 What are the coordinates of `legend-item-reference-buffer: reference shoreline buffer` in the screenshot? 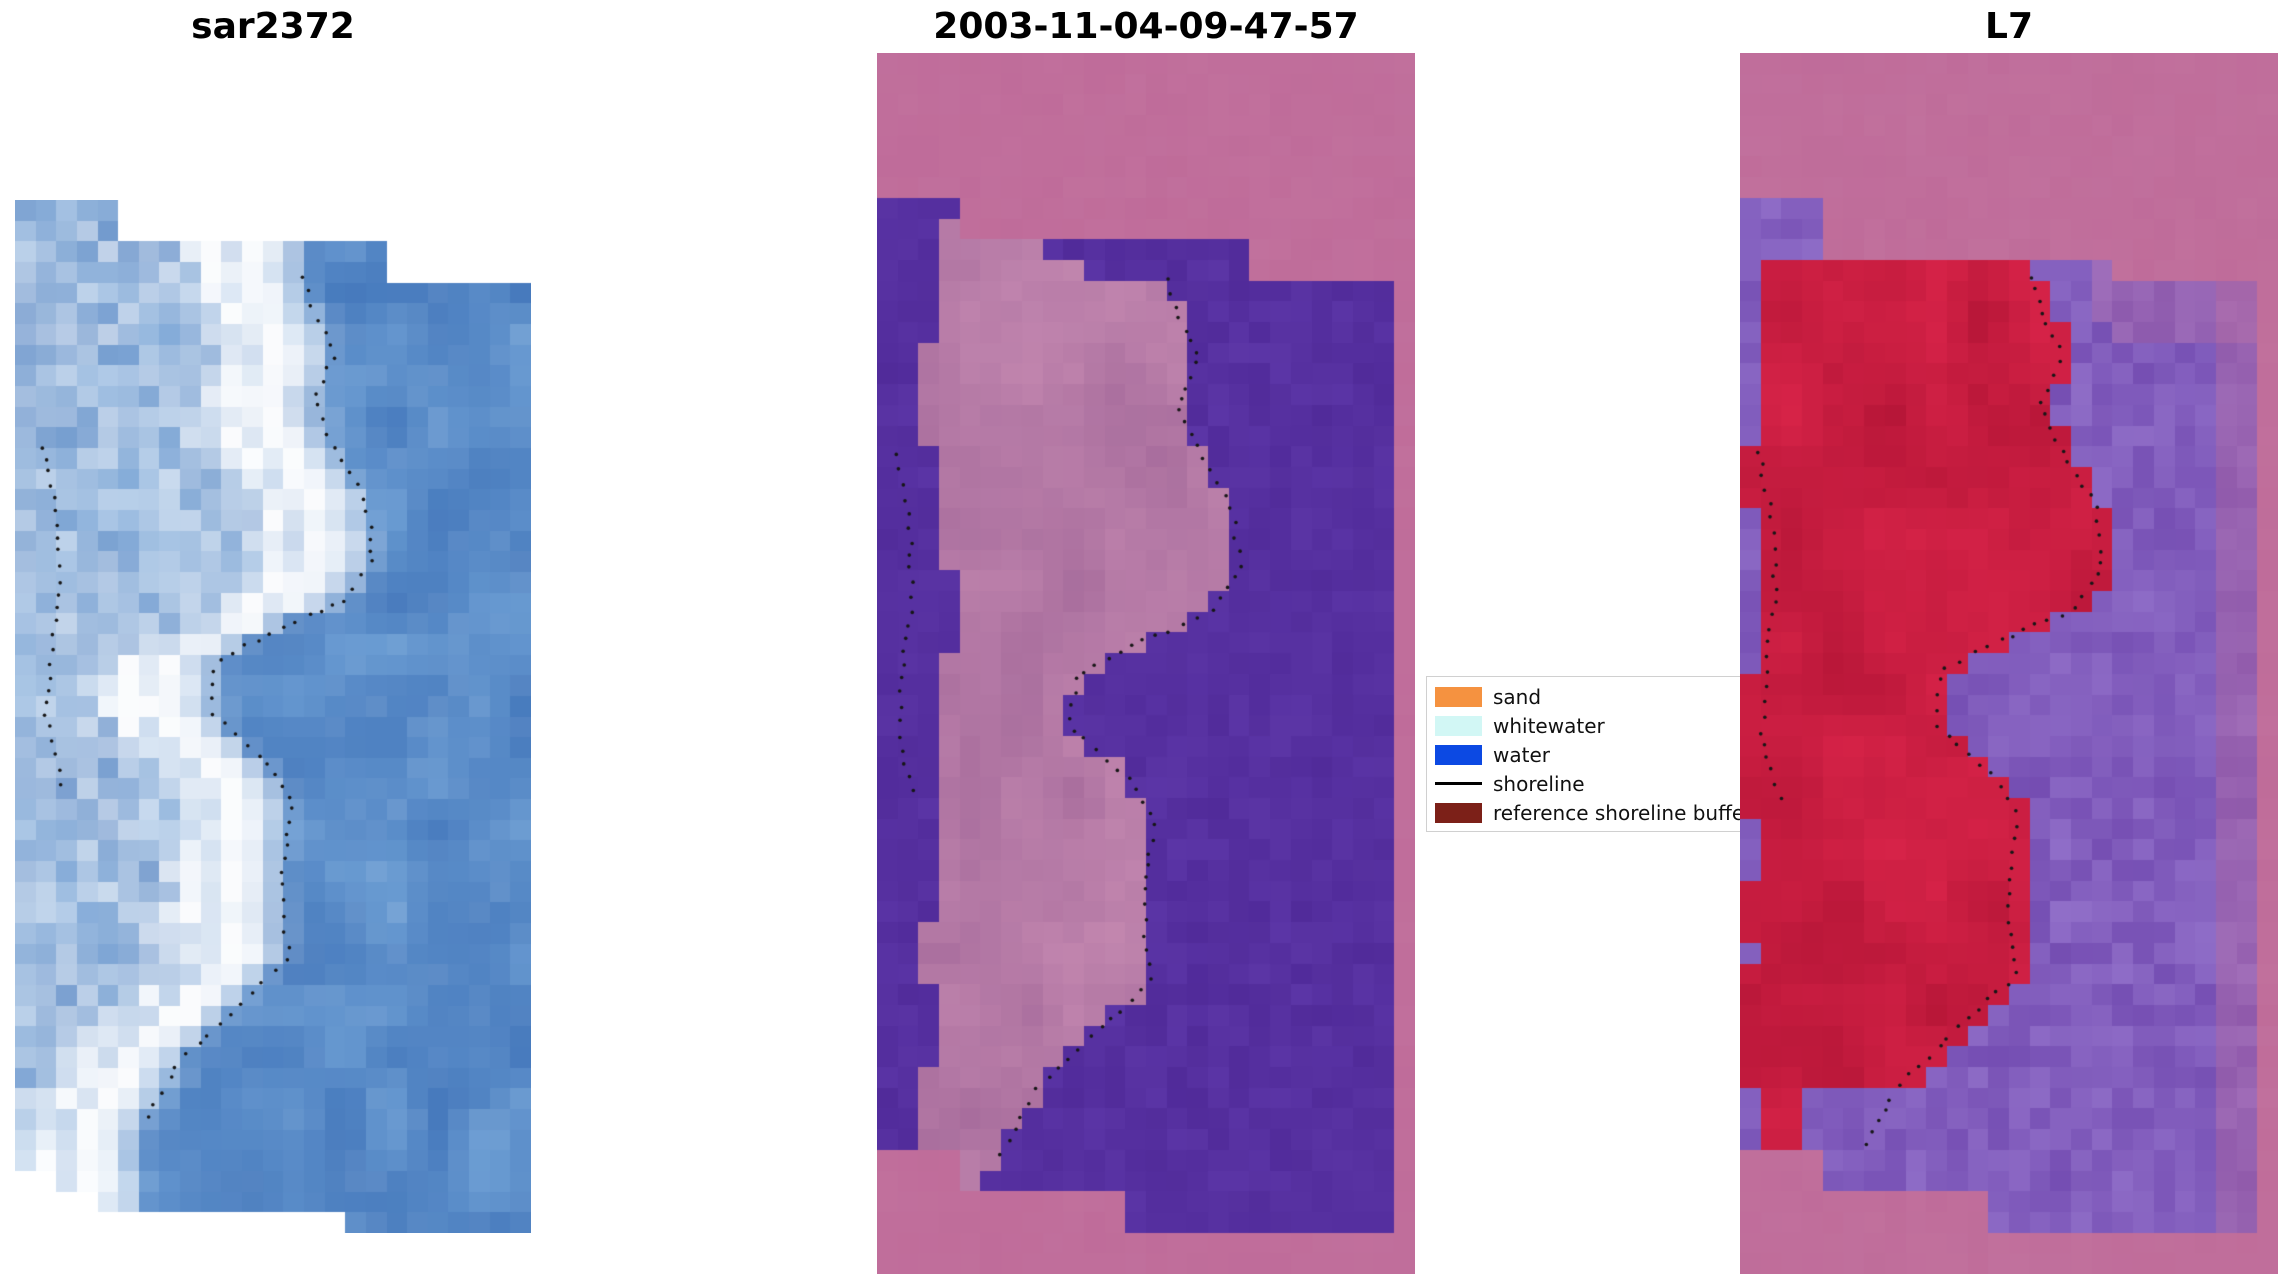 It's located at (1652, 812).